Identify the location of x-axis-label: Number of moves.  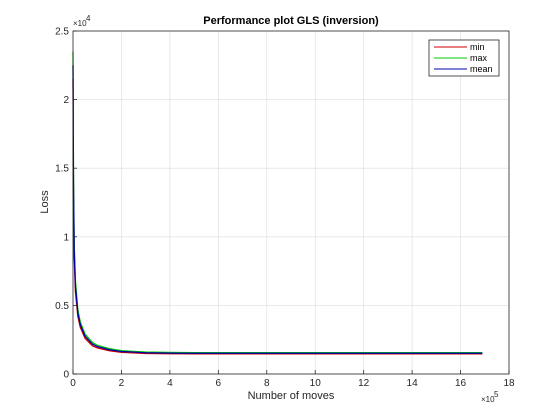
(291, 396).